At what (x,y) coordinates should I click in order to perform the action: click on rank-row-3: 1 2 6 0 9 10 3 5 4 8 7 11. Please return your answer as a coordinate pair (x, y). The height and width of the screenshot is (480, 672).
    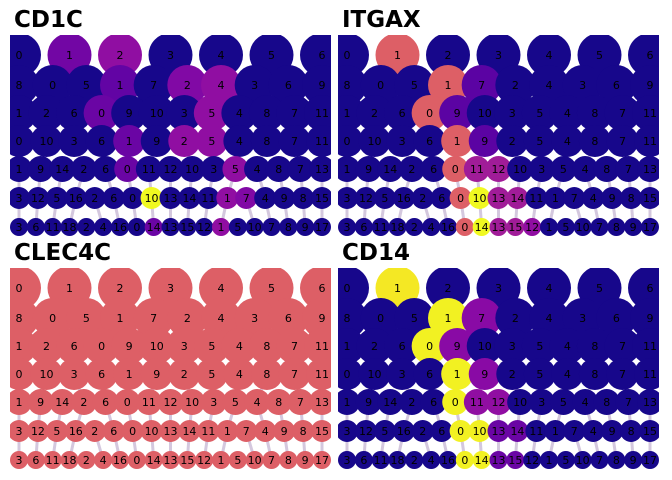
    Looking at the image, I should click on (170, 113).